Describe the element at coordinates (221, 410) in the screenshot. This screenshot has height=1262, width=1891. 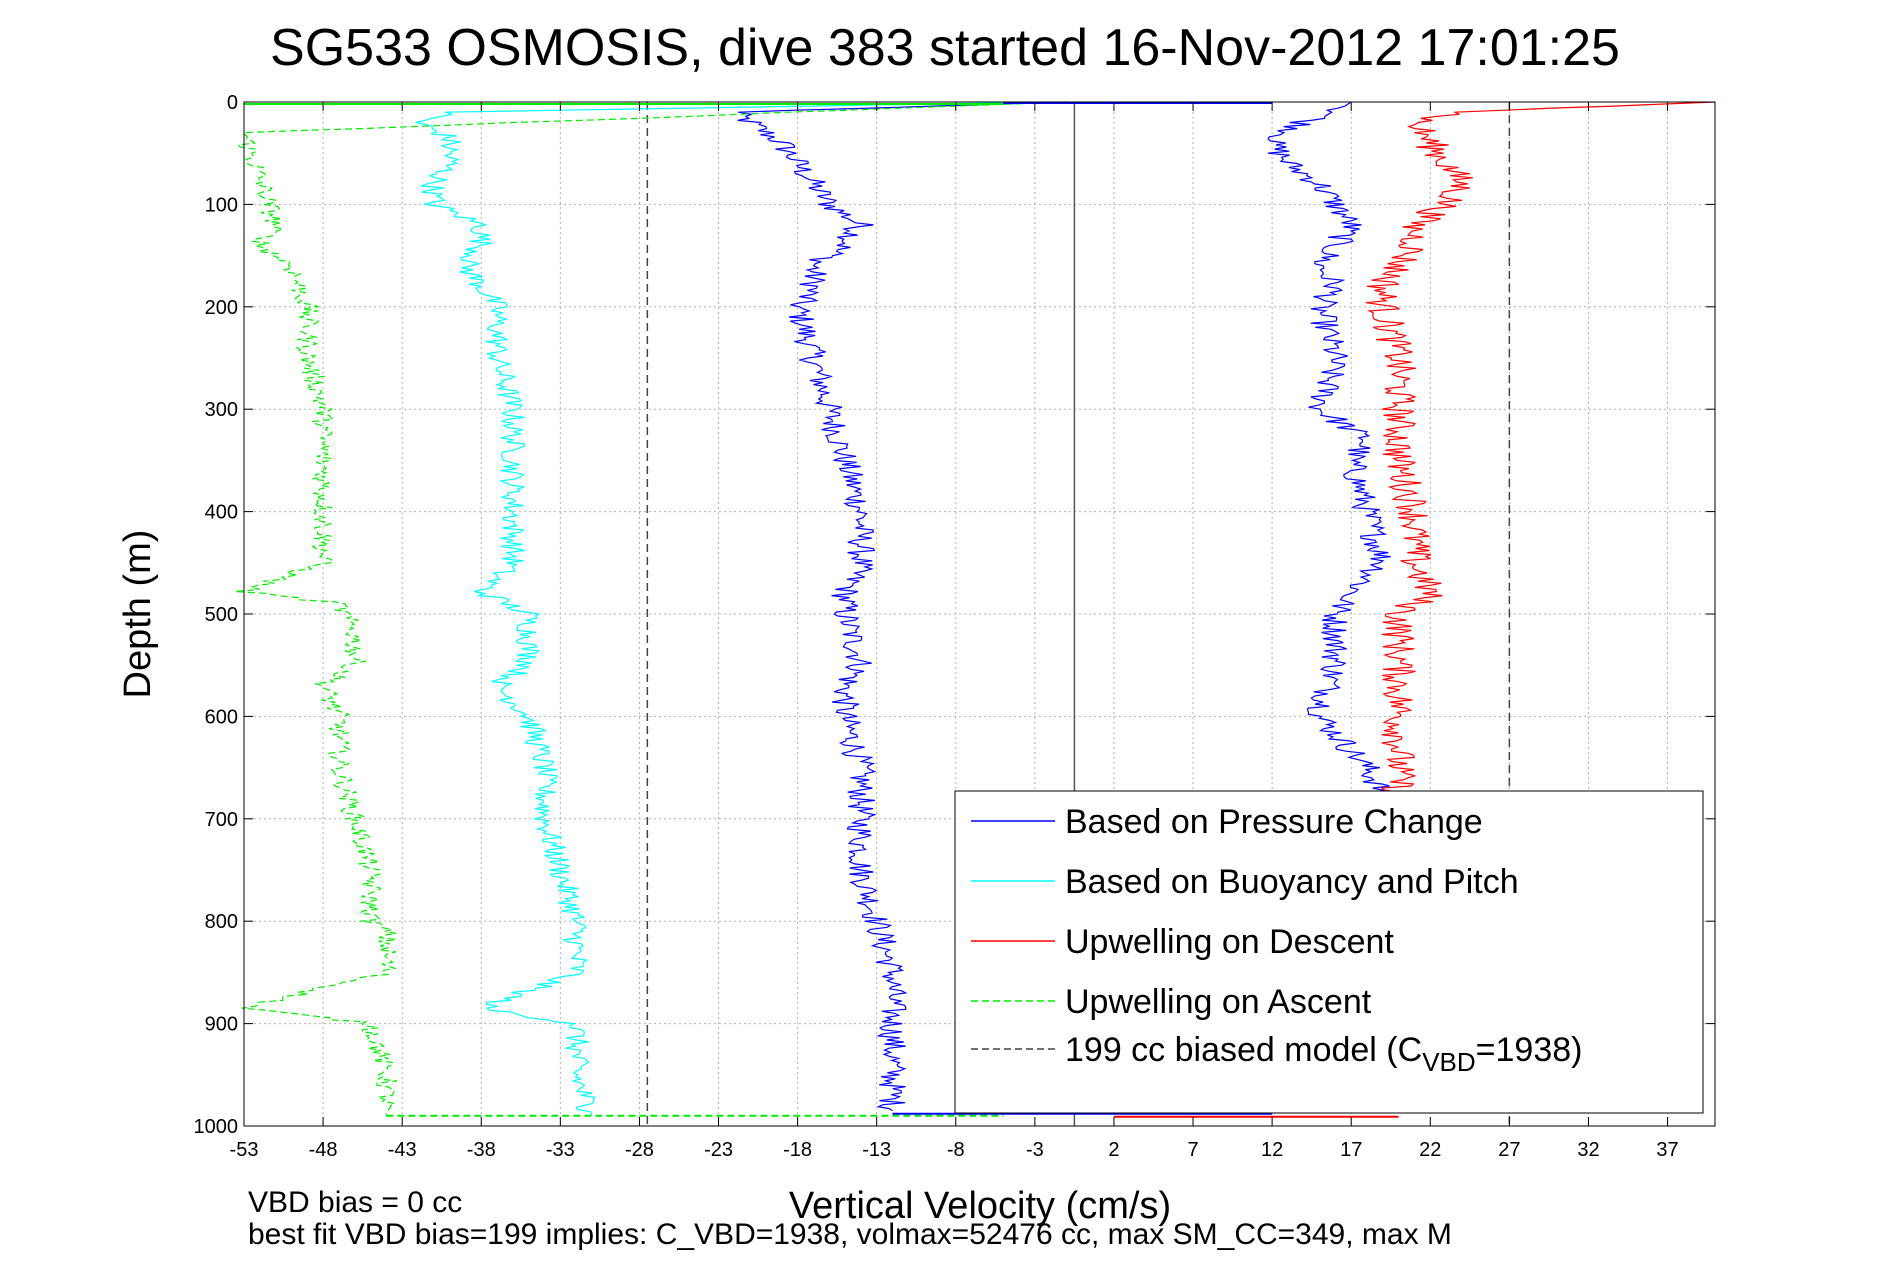
I see `y-tick-label: 300` at that location.